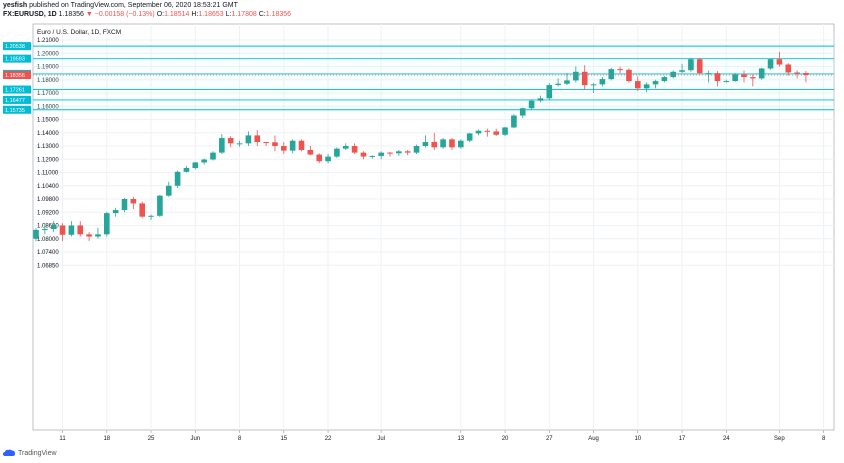  I want to click on current-price-tag, so click(17, 75).